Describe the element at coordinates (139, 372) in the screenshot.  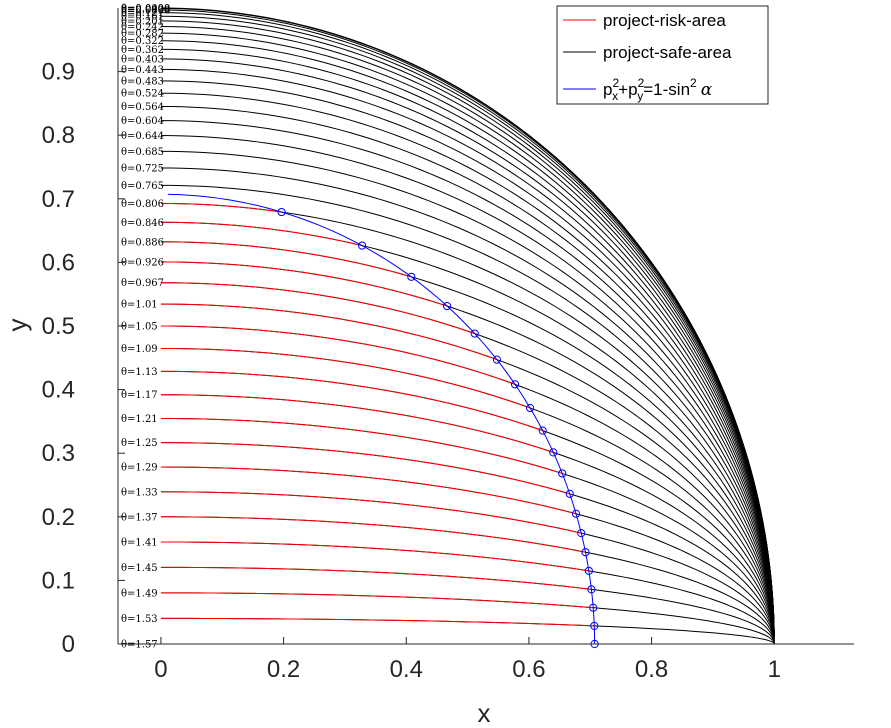
I see `theta-label: θ=1.13` at that location.